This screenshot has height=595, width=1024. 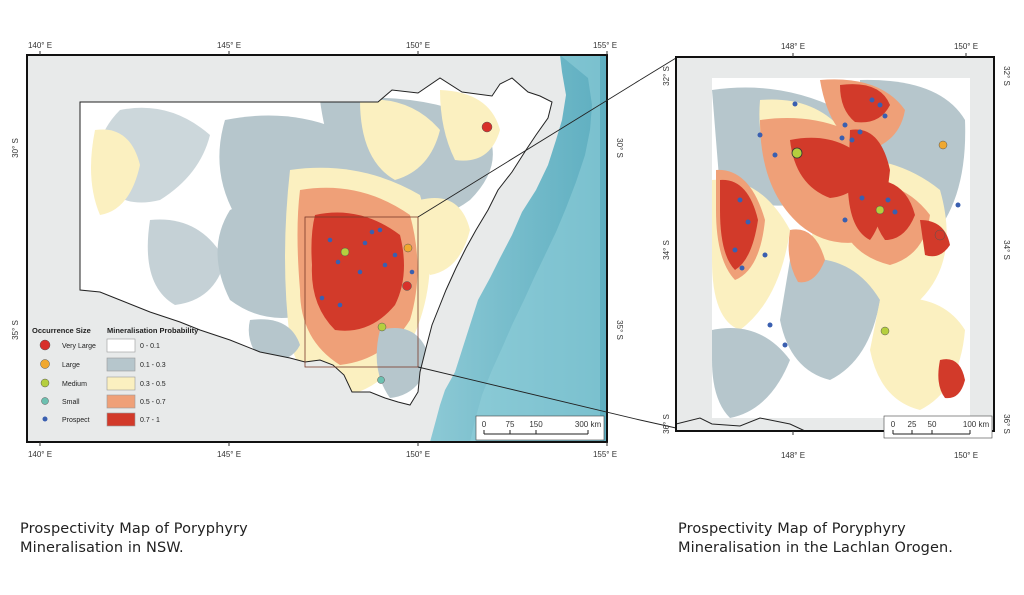 I want to click on scale-label: 150, so click(x=536, y=424).